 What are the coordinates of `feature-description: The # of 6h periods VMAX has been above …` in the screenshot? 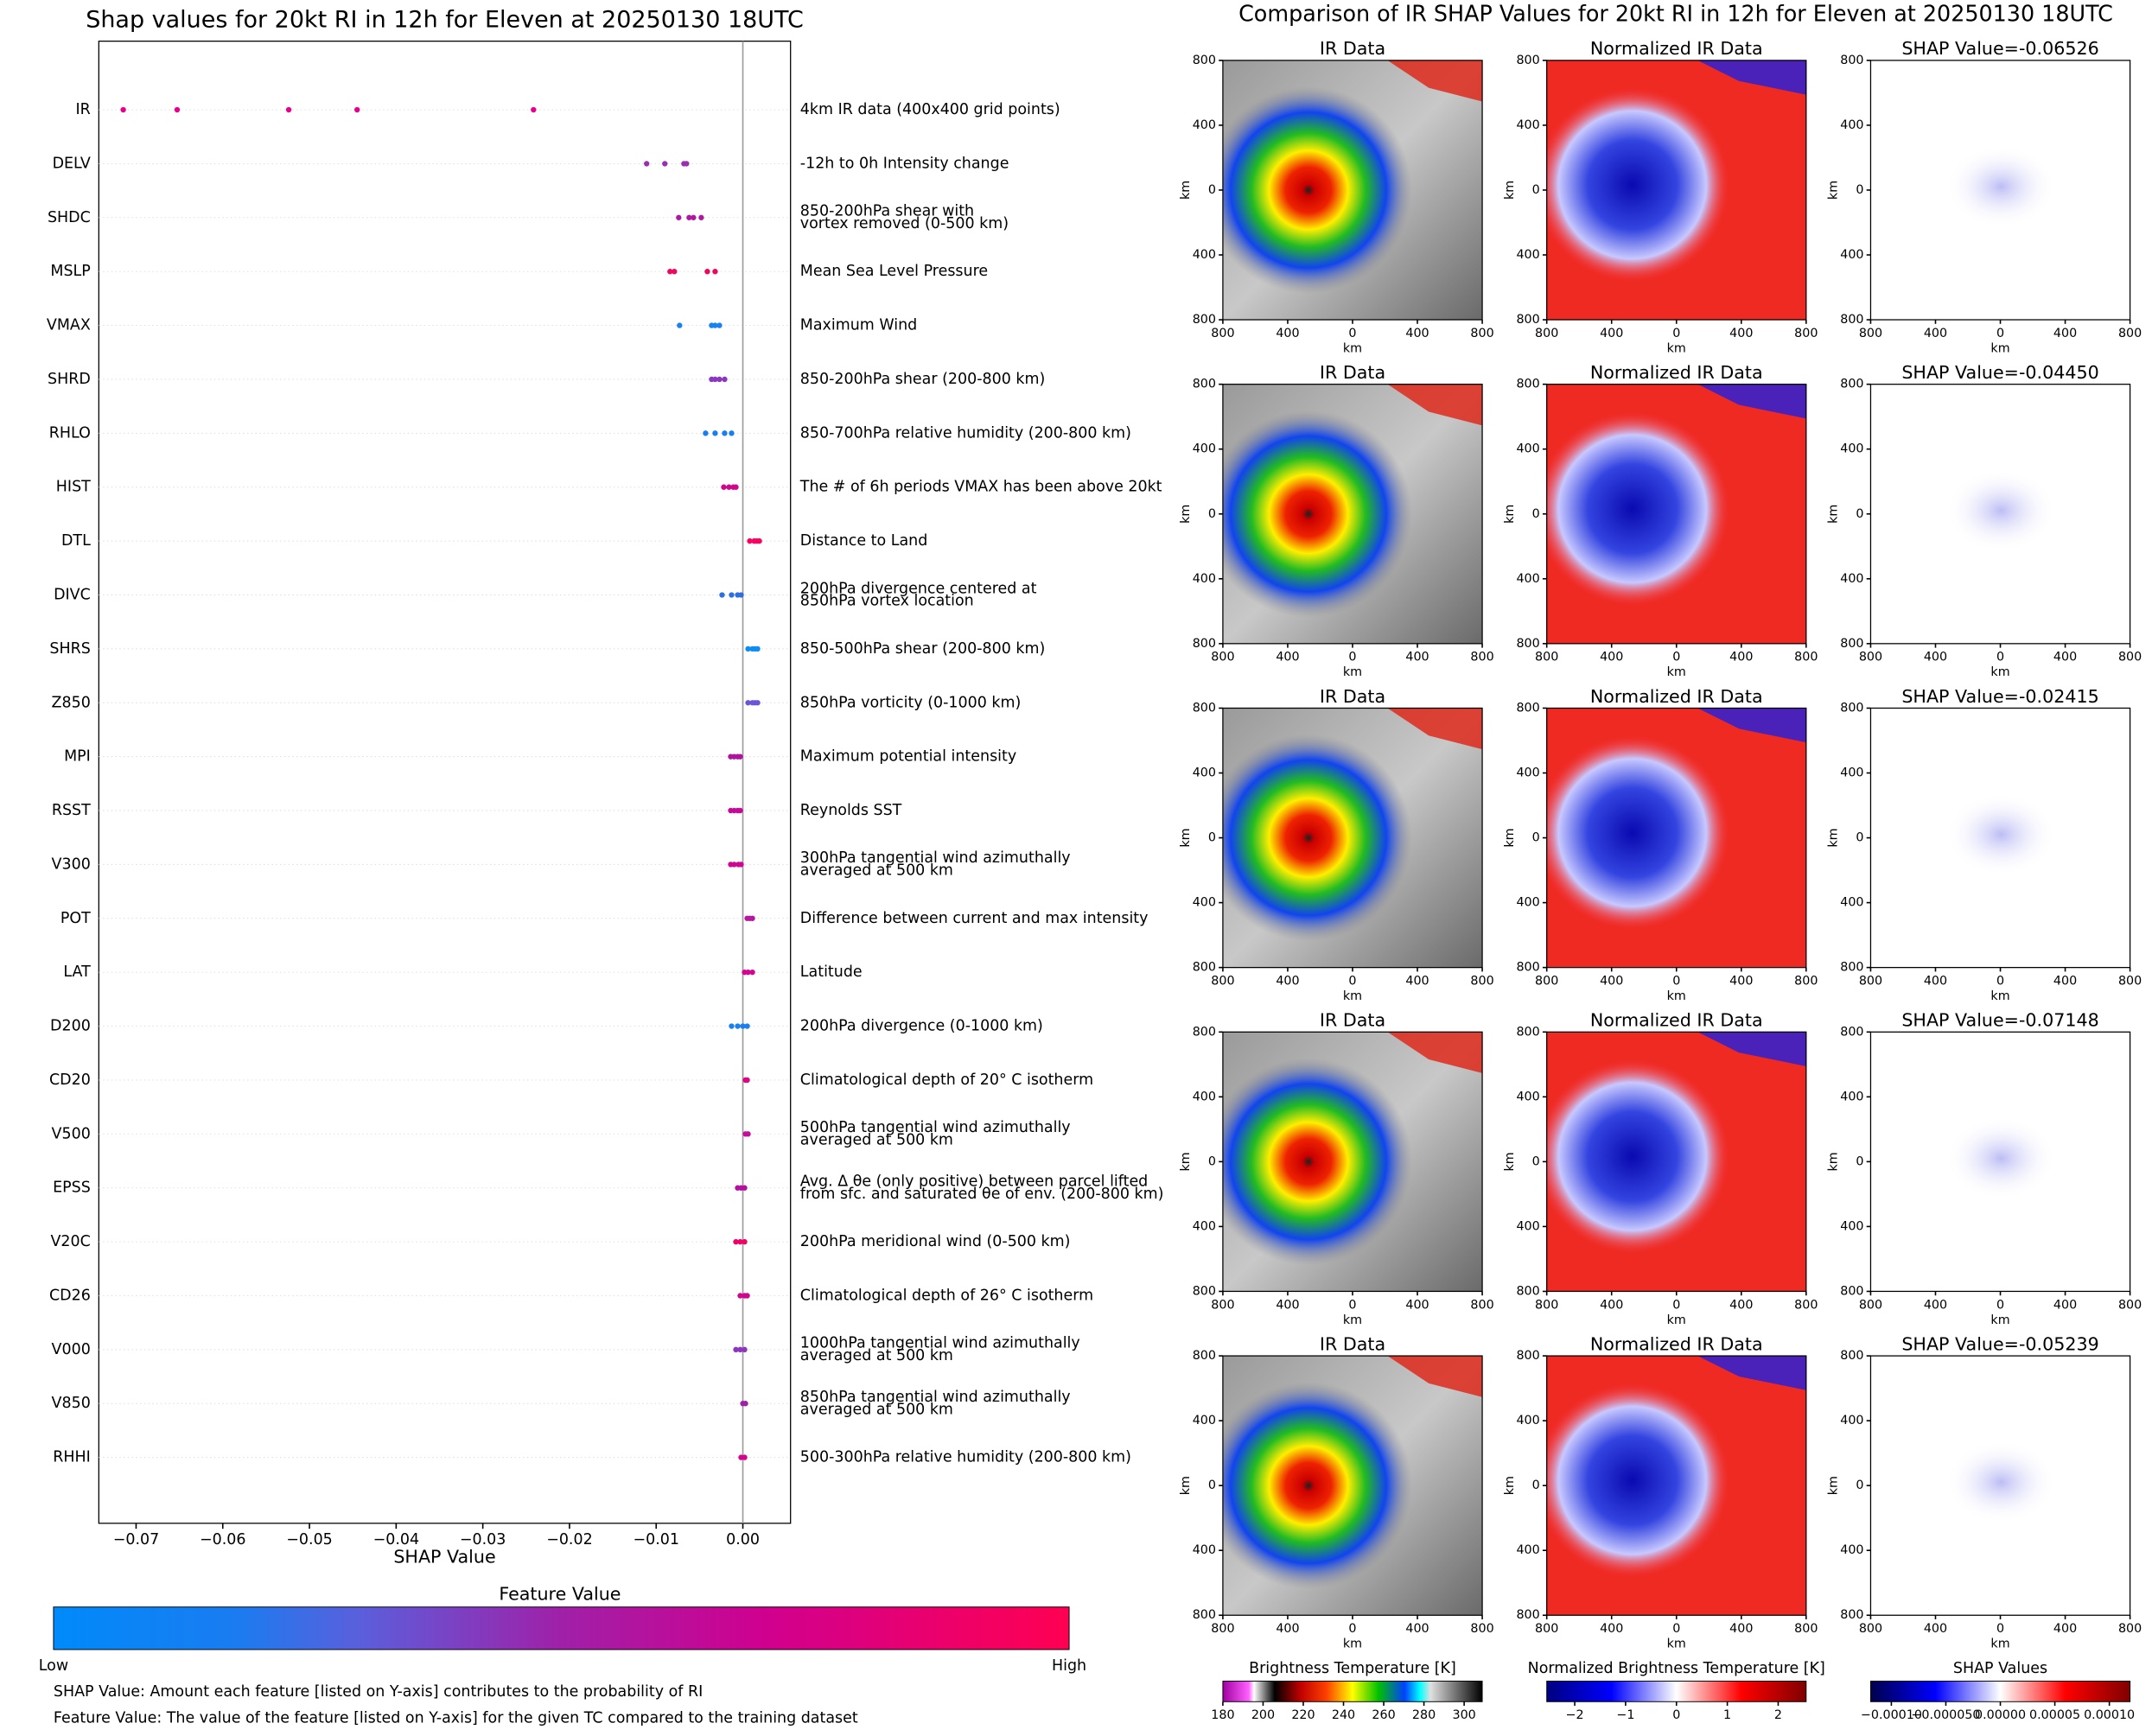 It's located at (981, 487).